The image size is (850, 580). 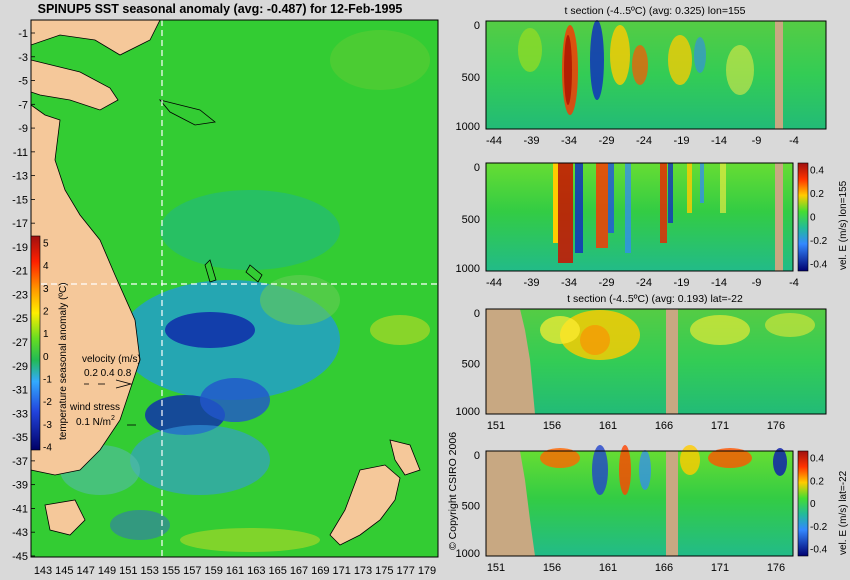 I want to click on map-x-tick-label: 161, so click(x=235, y=571).